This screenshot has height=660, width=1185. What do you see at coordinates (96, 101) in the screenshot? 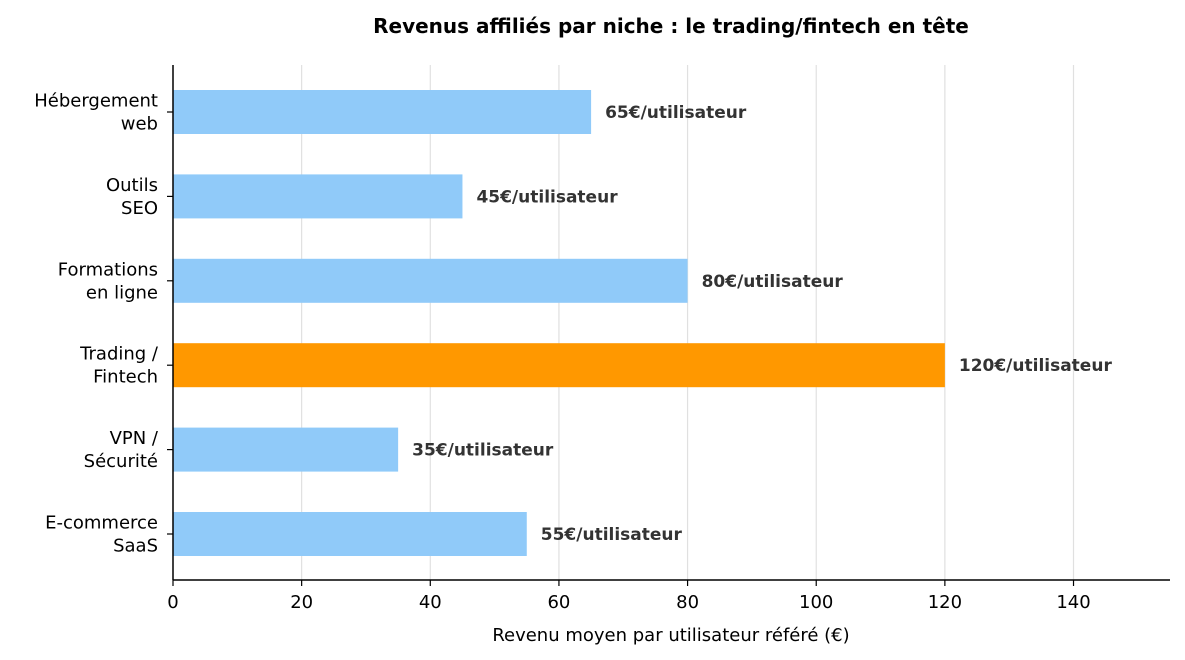
I see `category-label: Hébergement` at bounding box center [96, 101].